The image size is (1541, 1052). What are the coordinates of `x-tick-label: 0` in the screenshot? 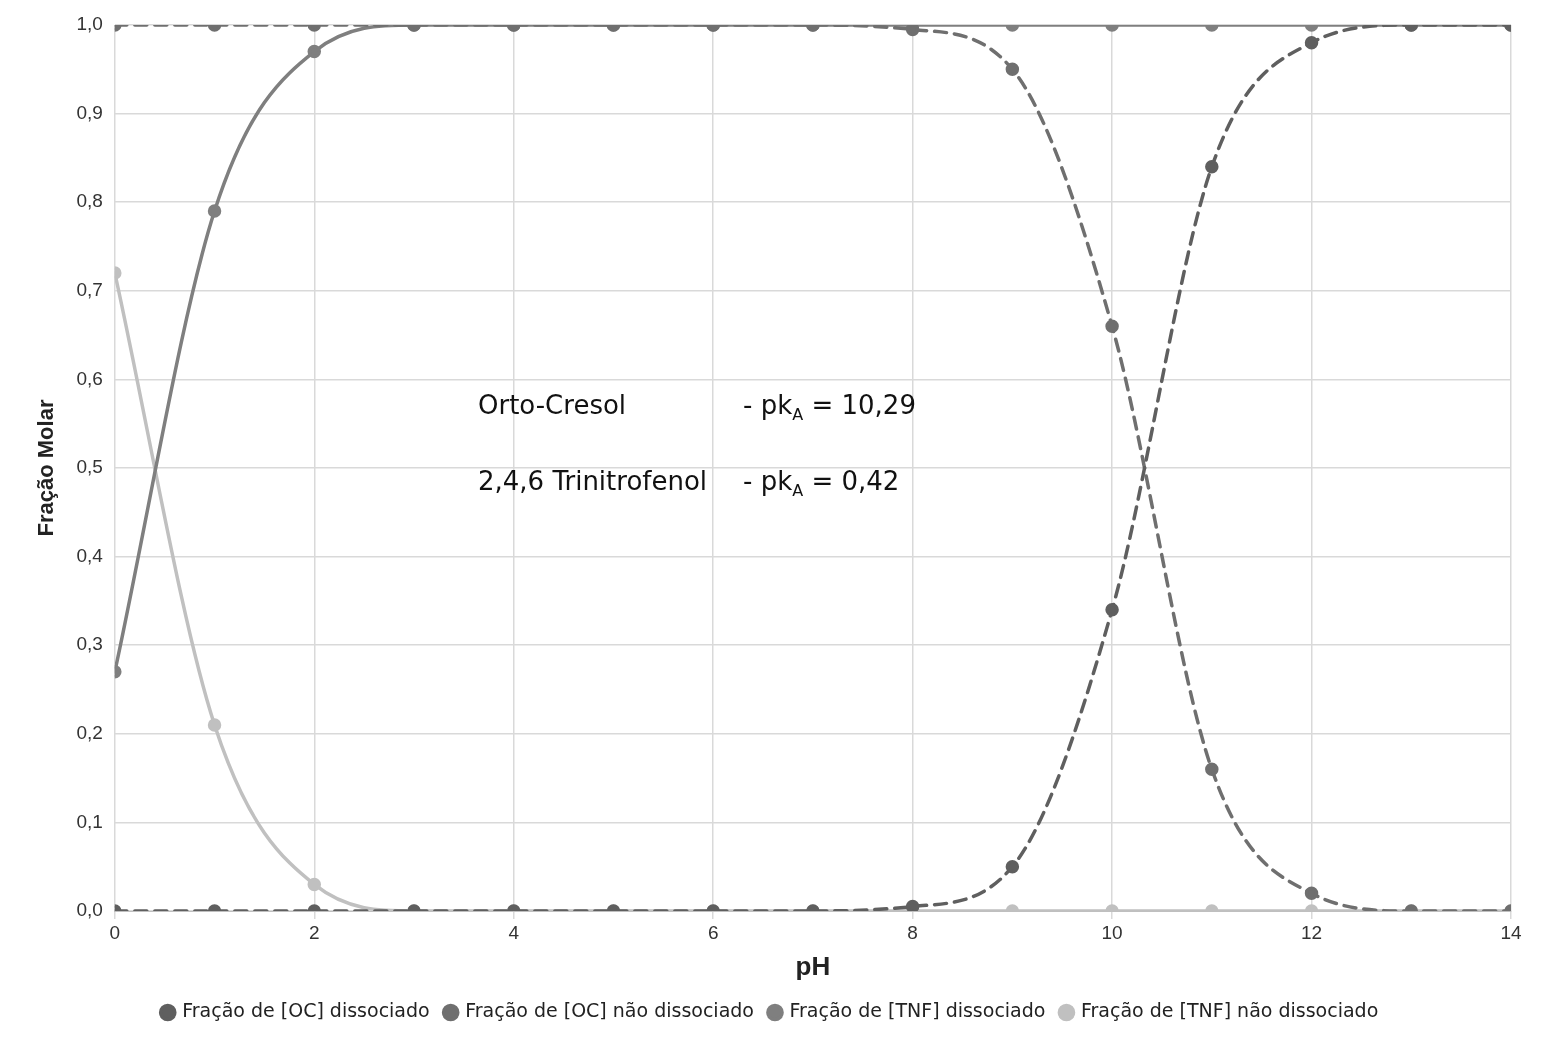 It's located at (115, 932).